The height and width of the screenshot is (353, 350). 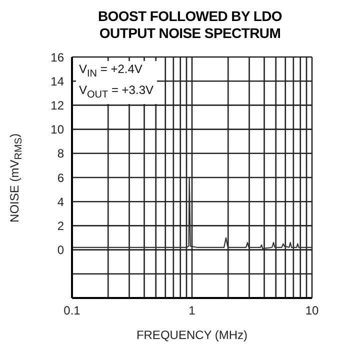 I want to click on y-tick-label: 6, so click(x=60, y=177).